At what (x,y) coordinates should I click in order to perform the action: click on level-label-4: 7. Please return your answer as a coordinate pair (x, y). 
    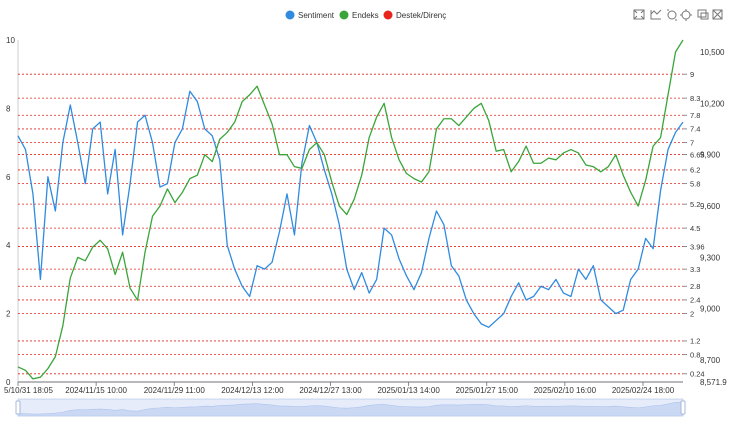
    Looking at the image, I should click on (692, 142).